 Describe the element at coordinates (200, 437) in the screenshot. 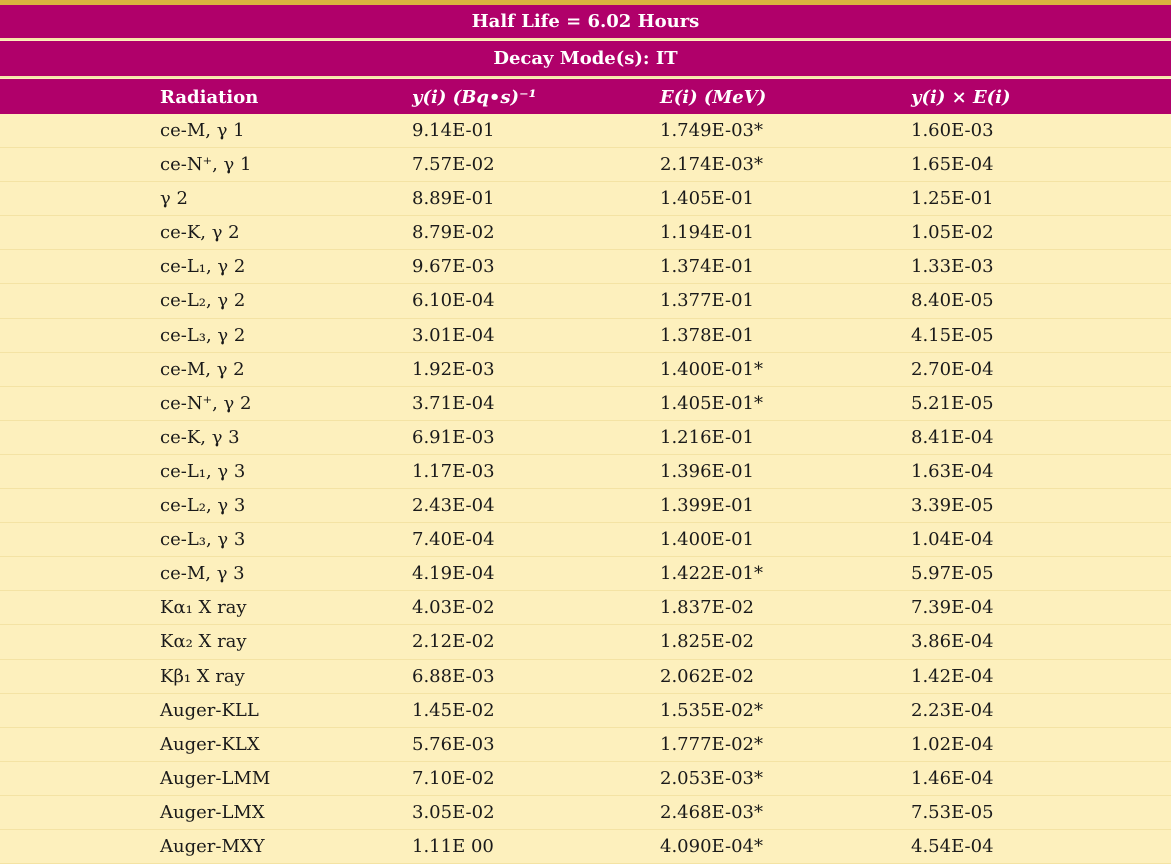

I see `cell-radiation: ce-K, γ 3` at that location.